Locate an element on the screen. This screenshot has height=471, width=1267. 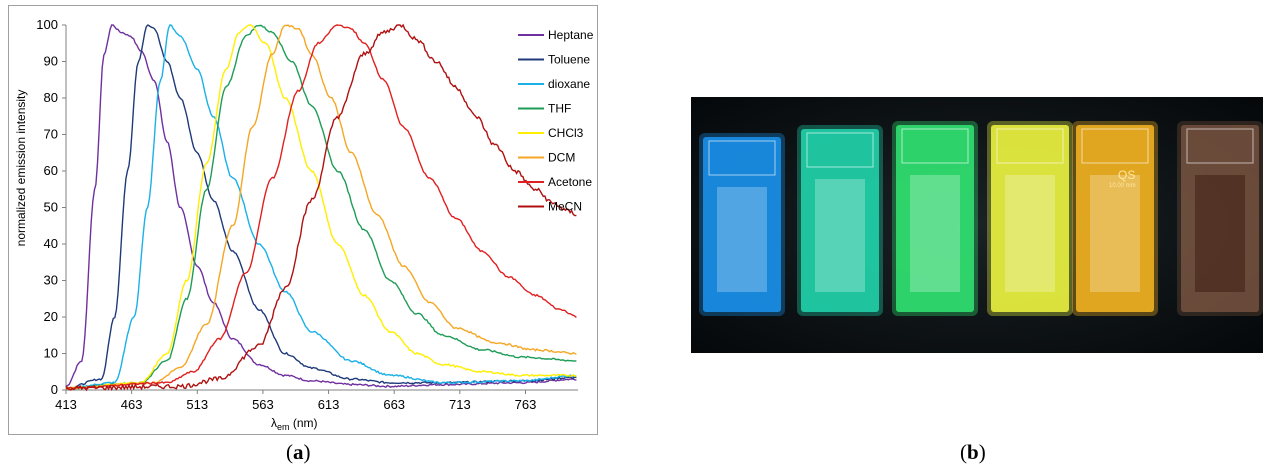
y-tick-label: 100 is located at coordinates (47, 24).